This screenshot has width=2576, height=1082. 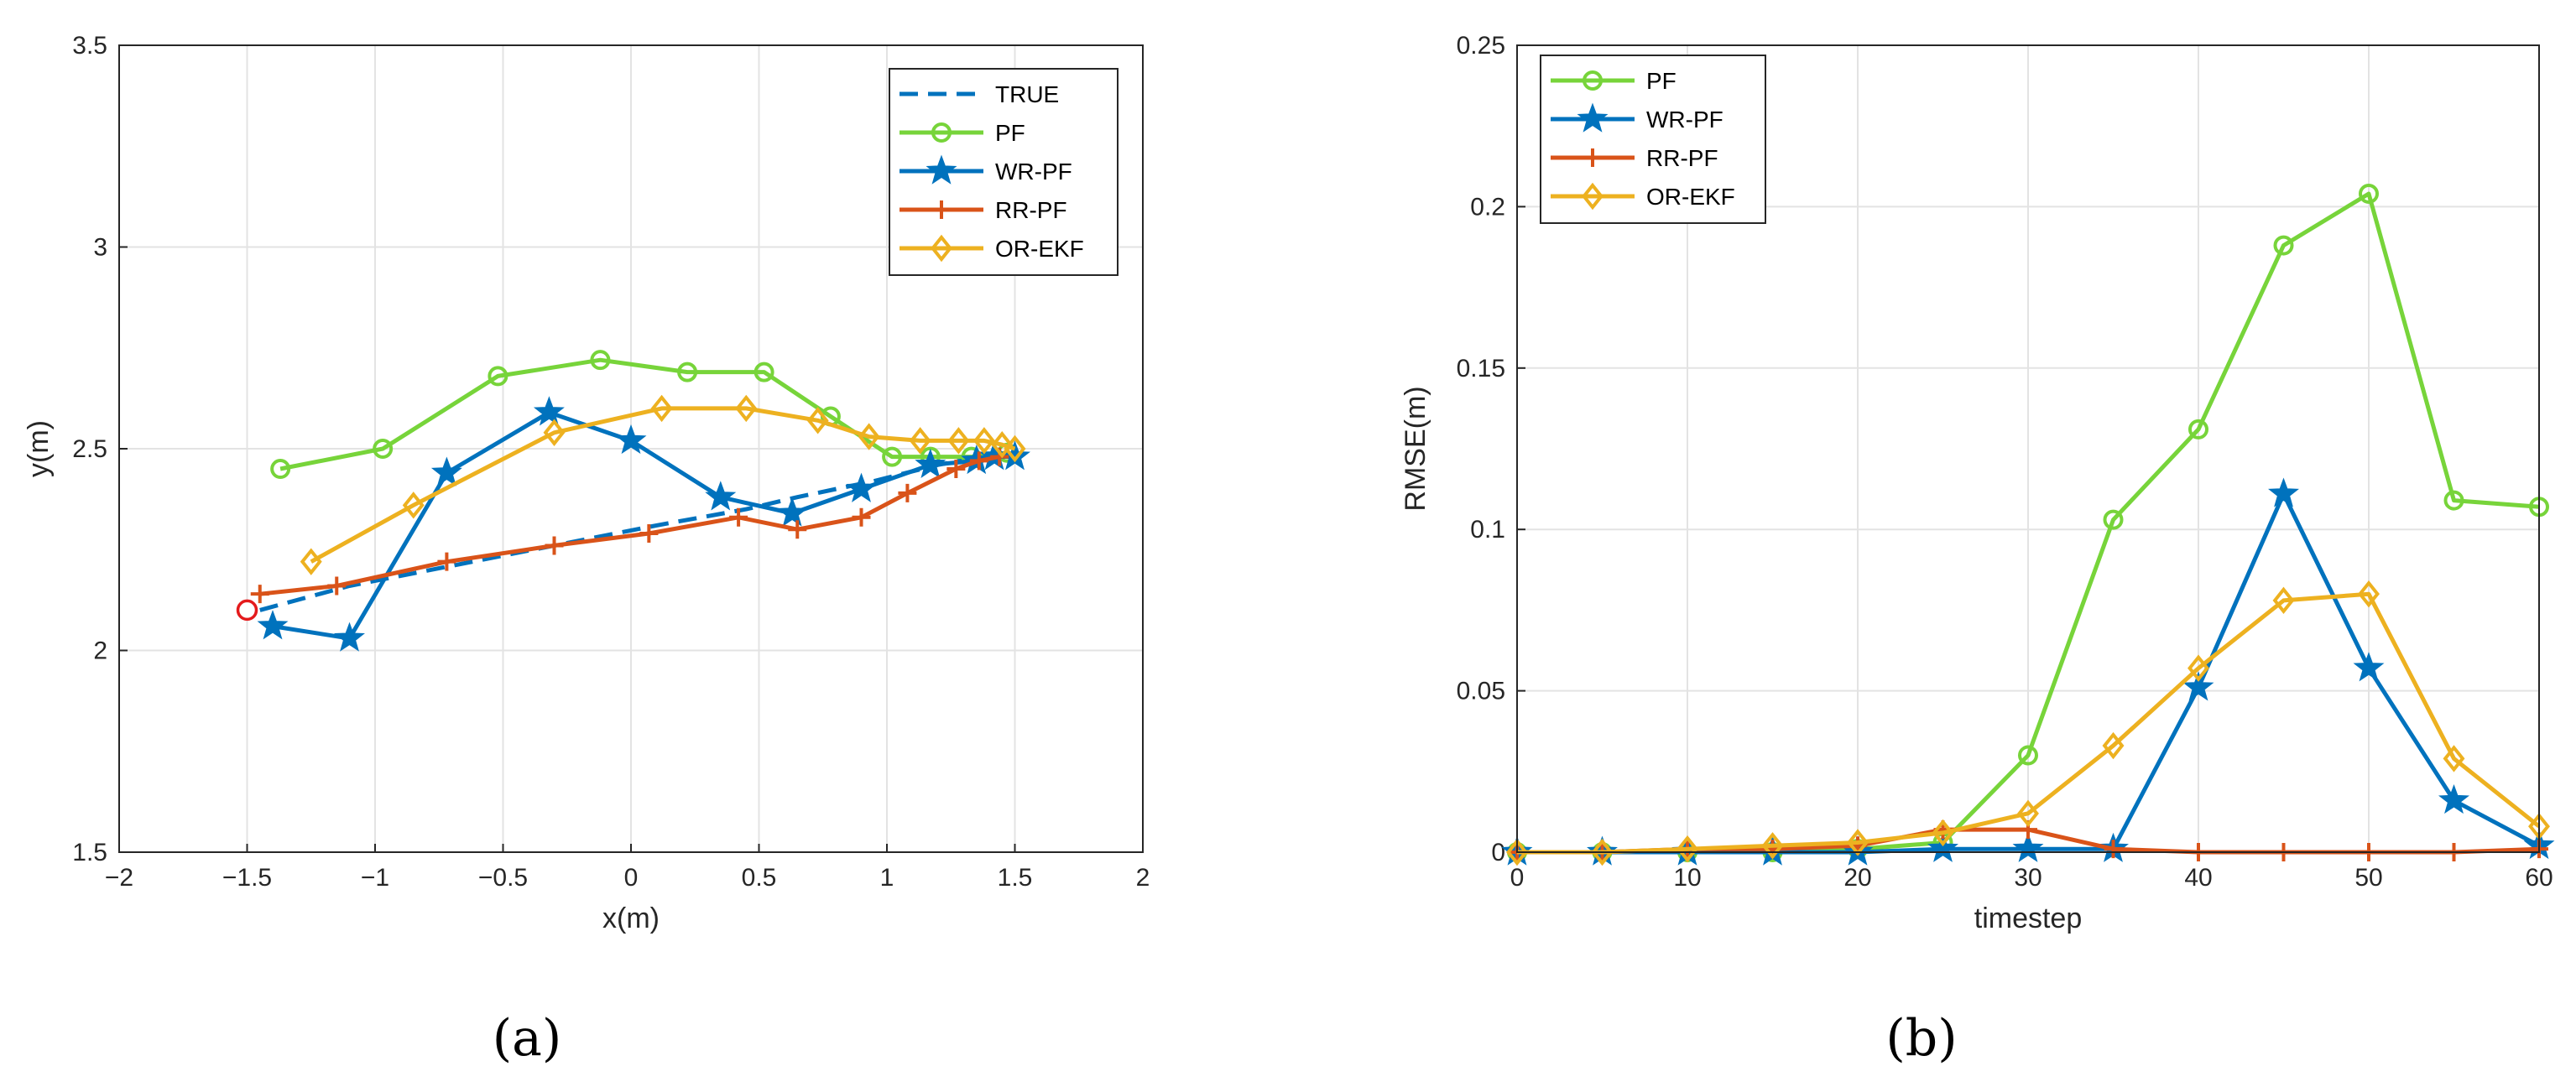 I want to click on chart0-x-tick-label: −0.5, so click(x=503, y=878).